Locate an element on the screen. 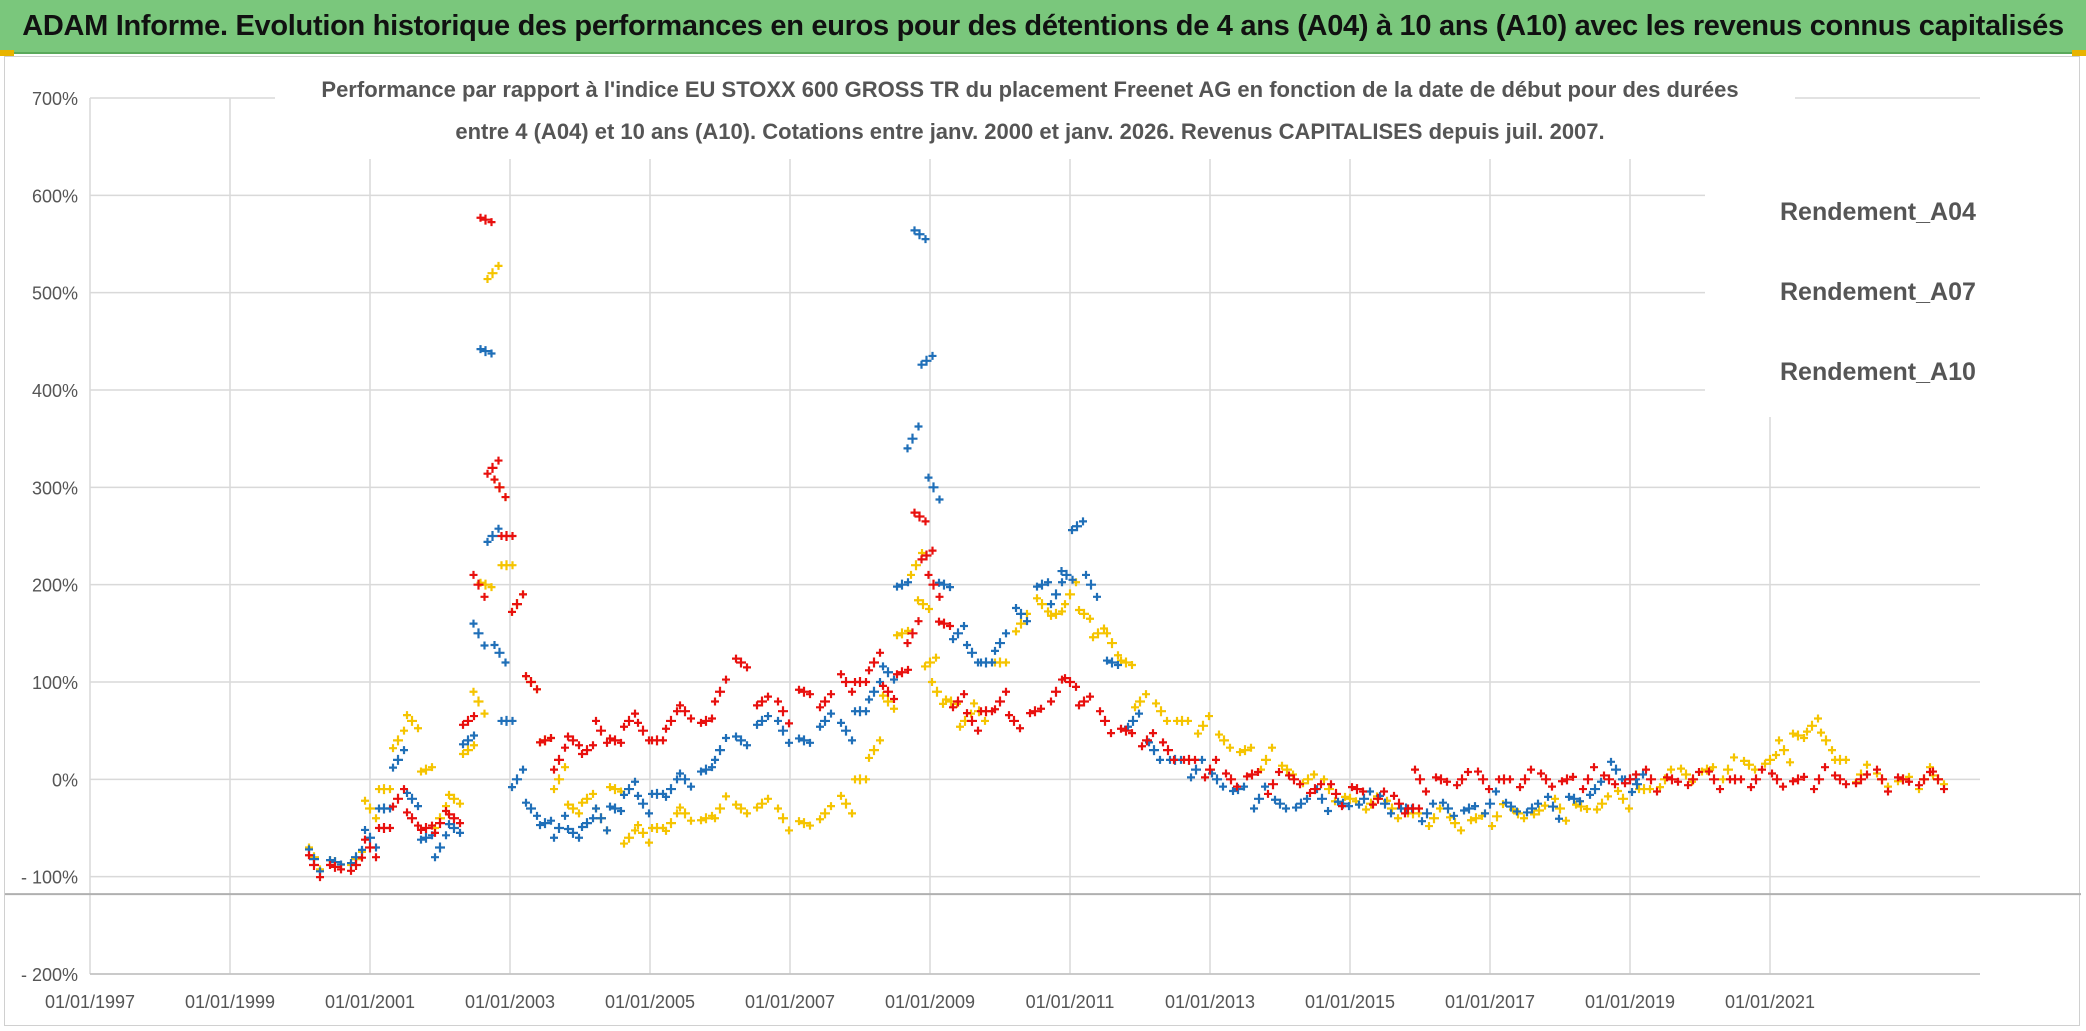  x-tick-label: 01/01/2007 is located at coordinates (790, 1002).